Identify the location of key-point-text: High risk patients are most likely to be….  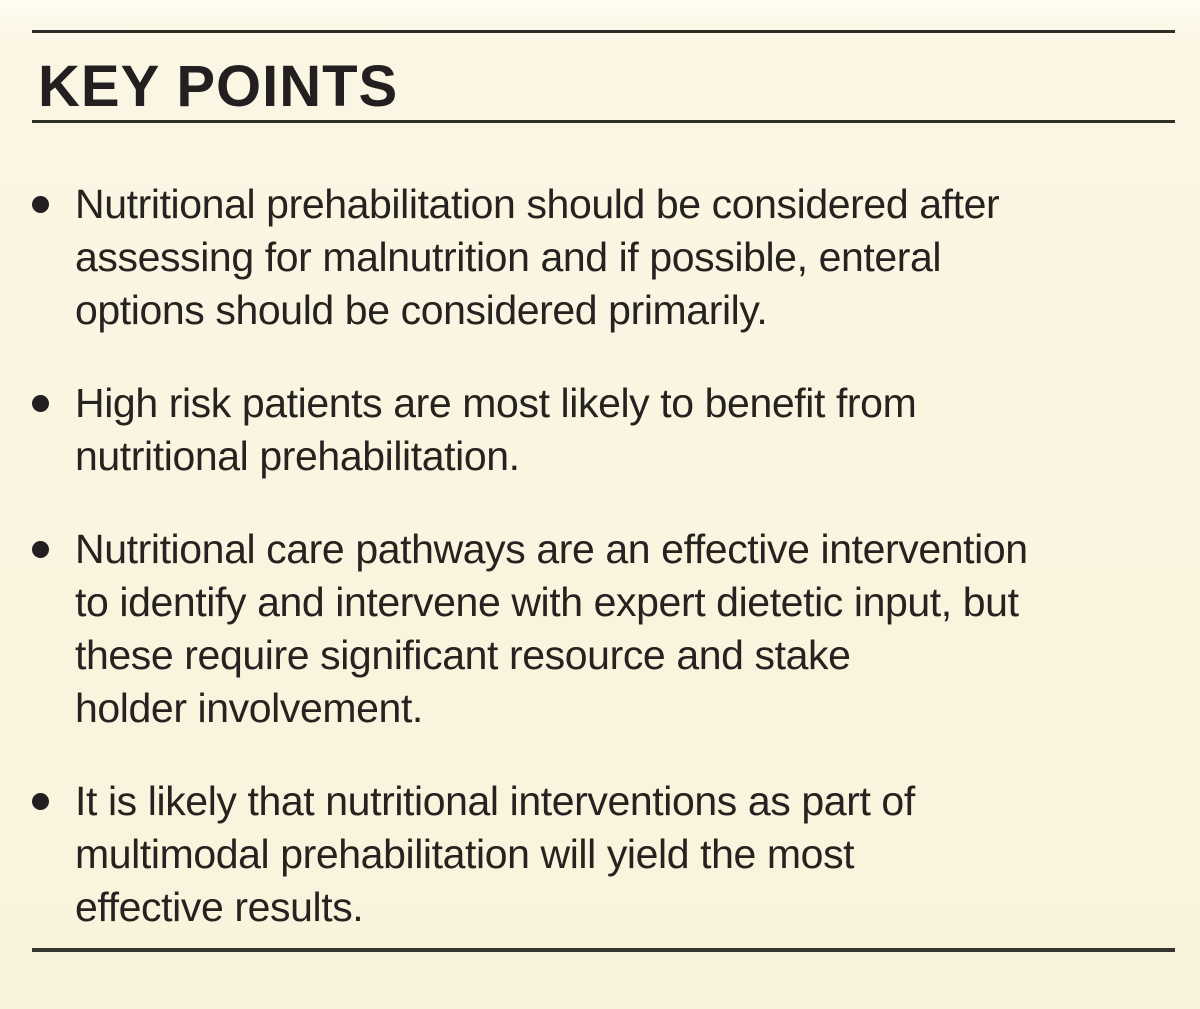
(496, 429).